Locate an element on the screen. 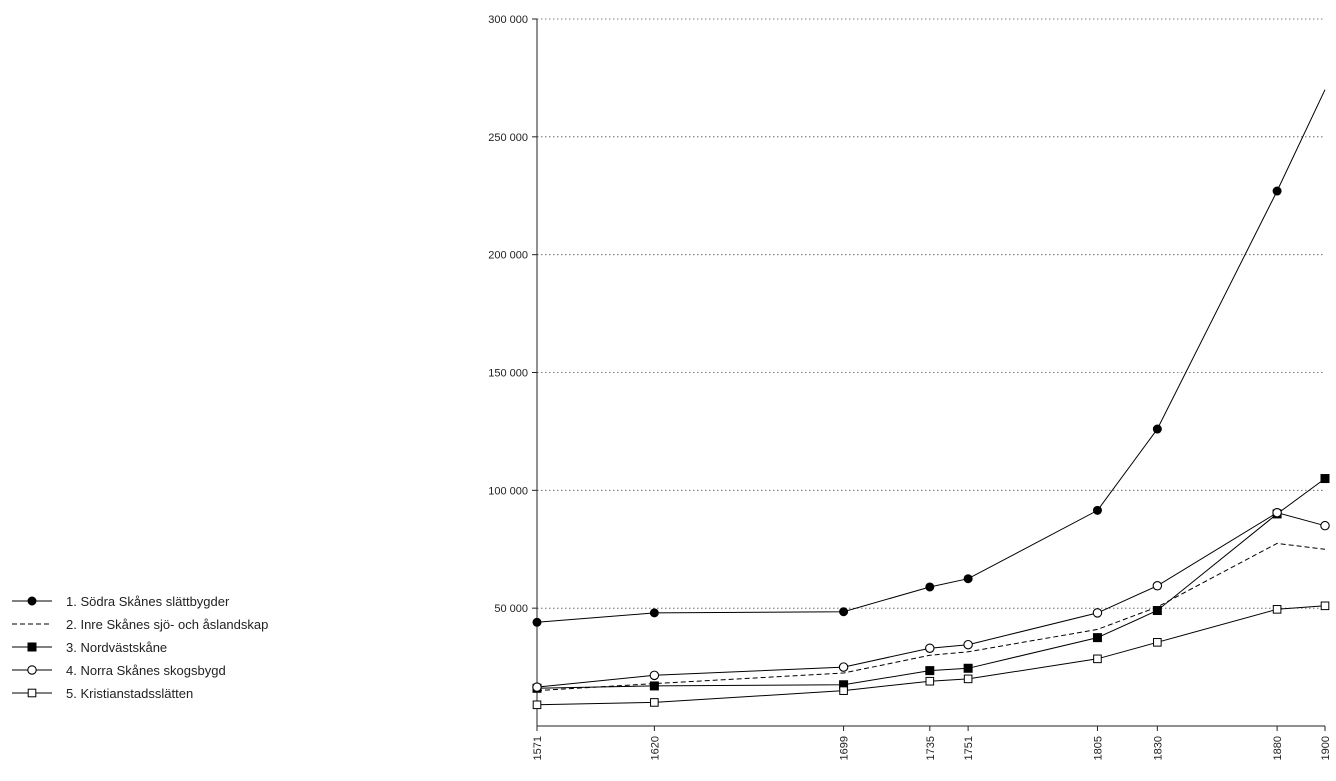 This screenshot has height=781, width=1336. y-tick-label: 300 000 is located at coordinates (508, 20).